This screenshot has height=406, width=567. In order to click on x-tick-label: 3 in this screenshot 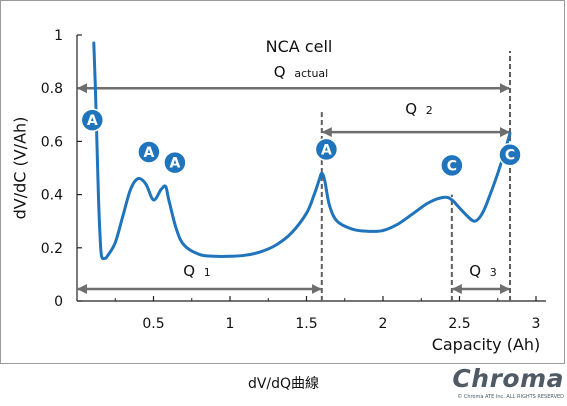, I will do `click(536, 324)`.